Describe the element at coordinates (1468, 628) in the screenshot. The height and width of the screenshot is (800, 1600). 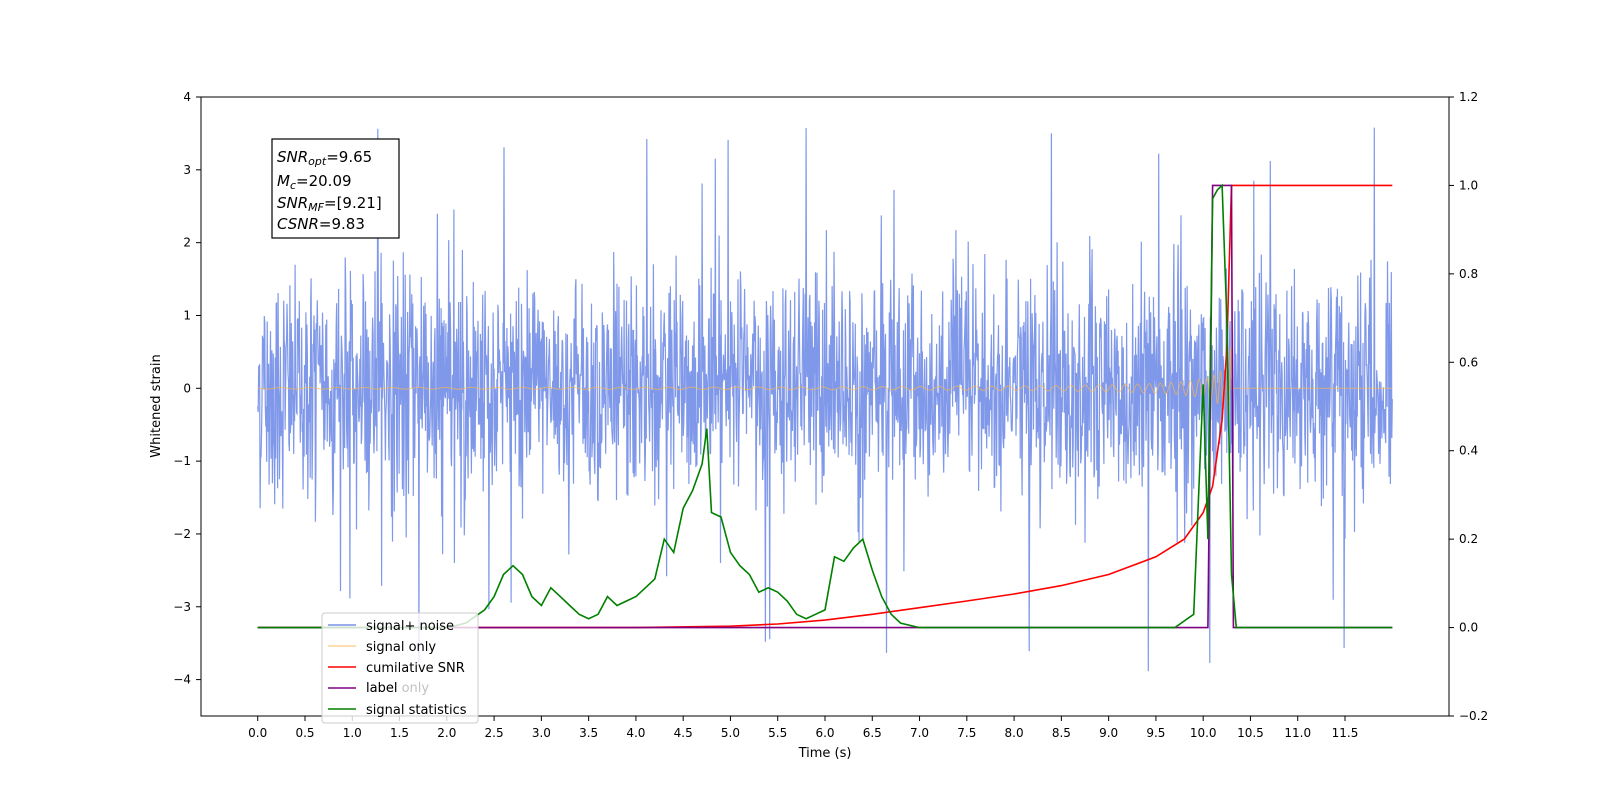
I see `y2-tick-label: 0.0` at that location.